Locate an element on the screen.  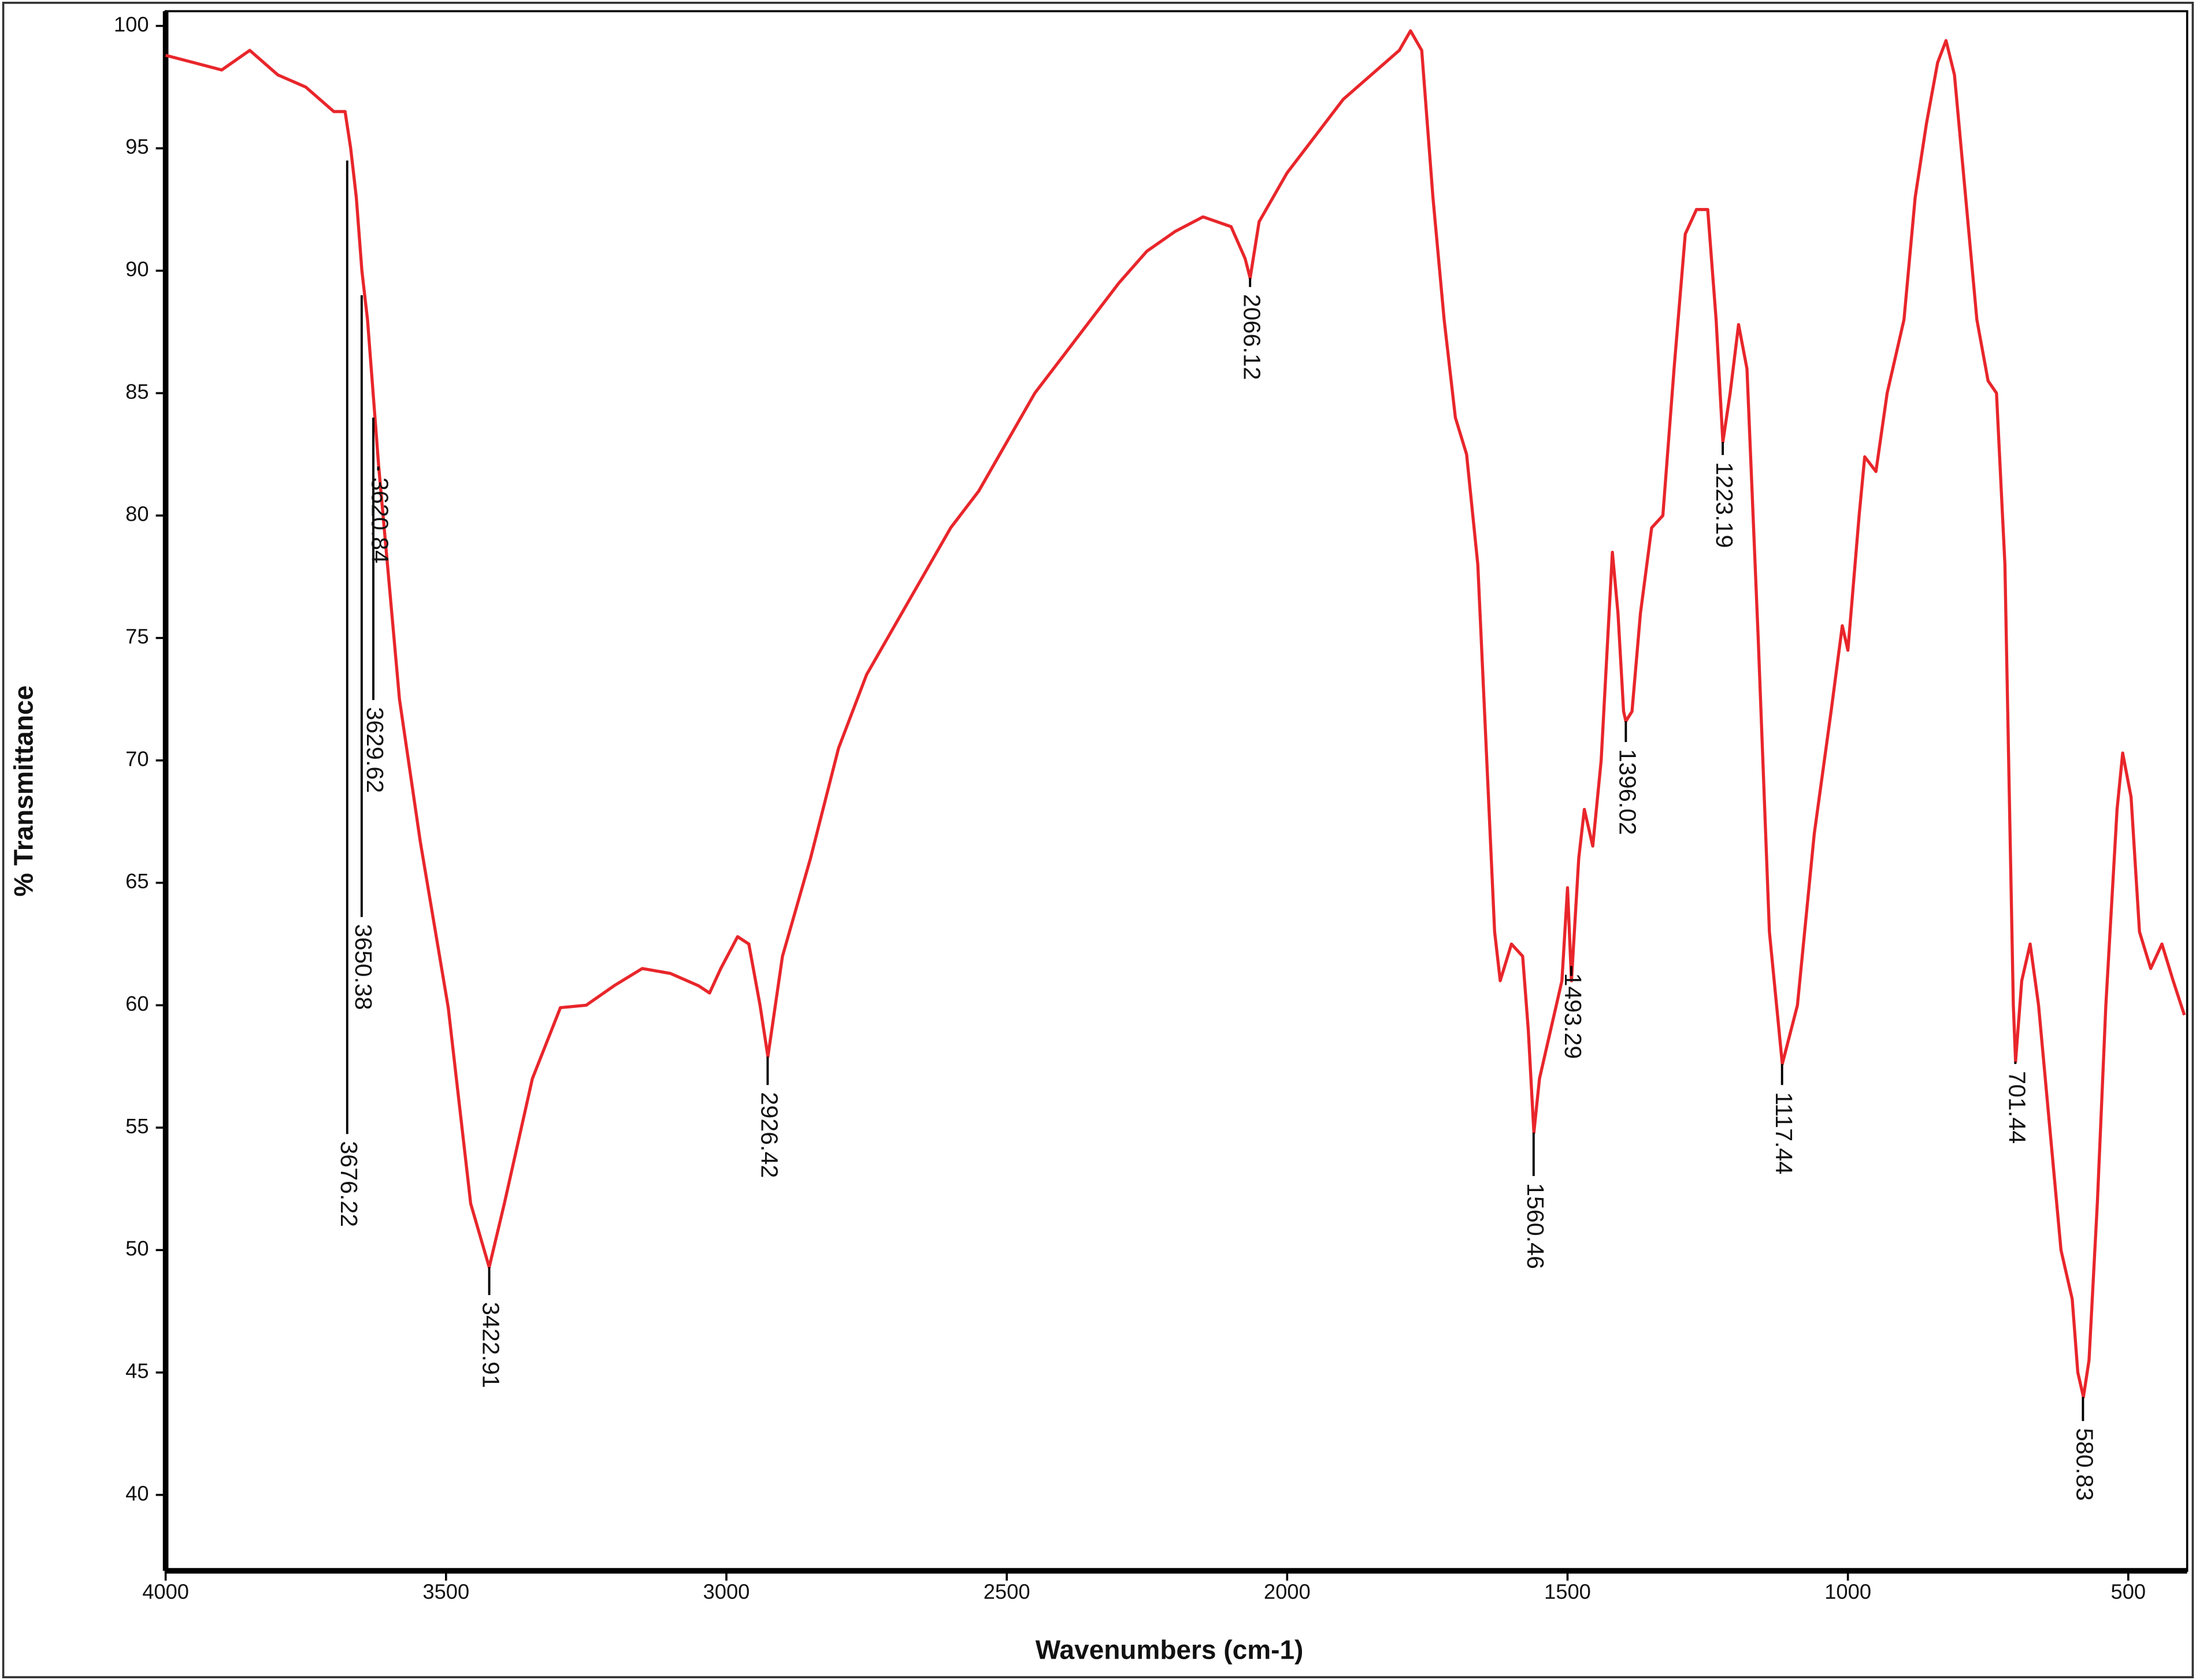
peak-label: 1117.44 is located at coordinates (1784, 1133).